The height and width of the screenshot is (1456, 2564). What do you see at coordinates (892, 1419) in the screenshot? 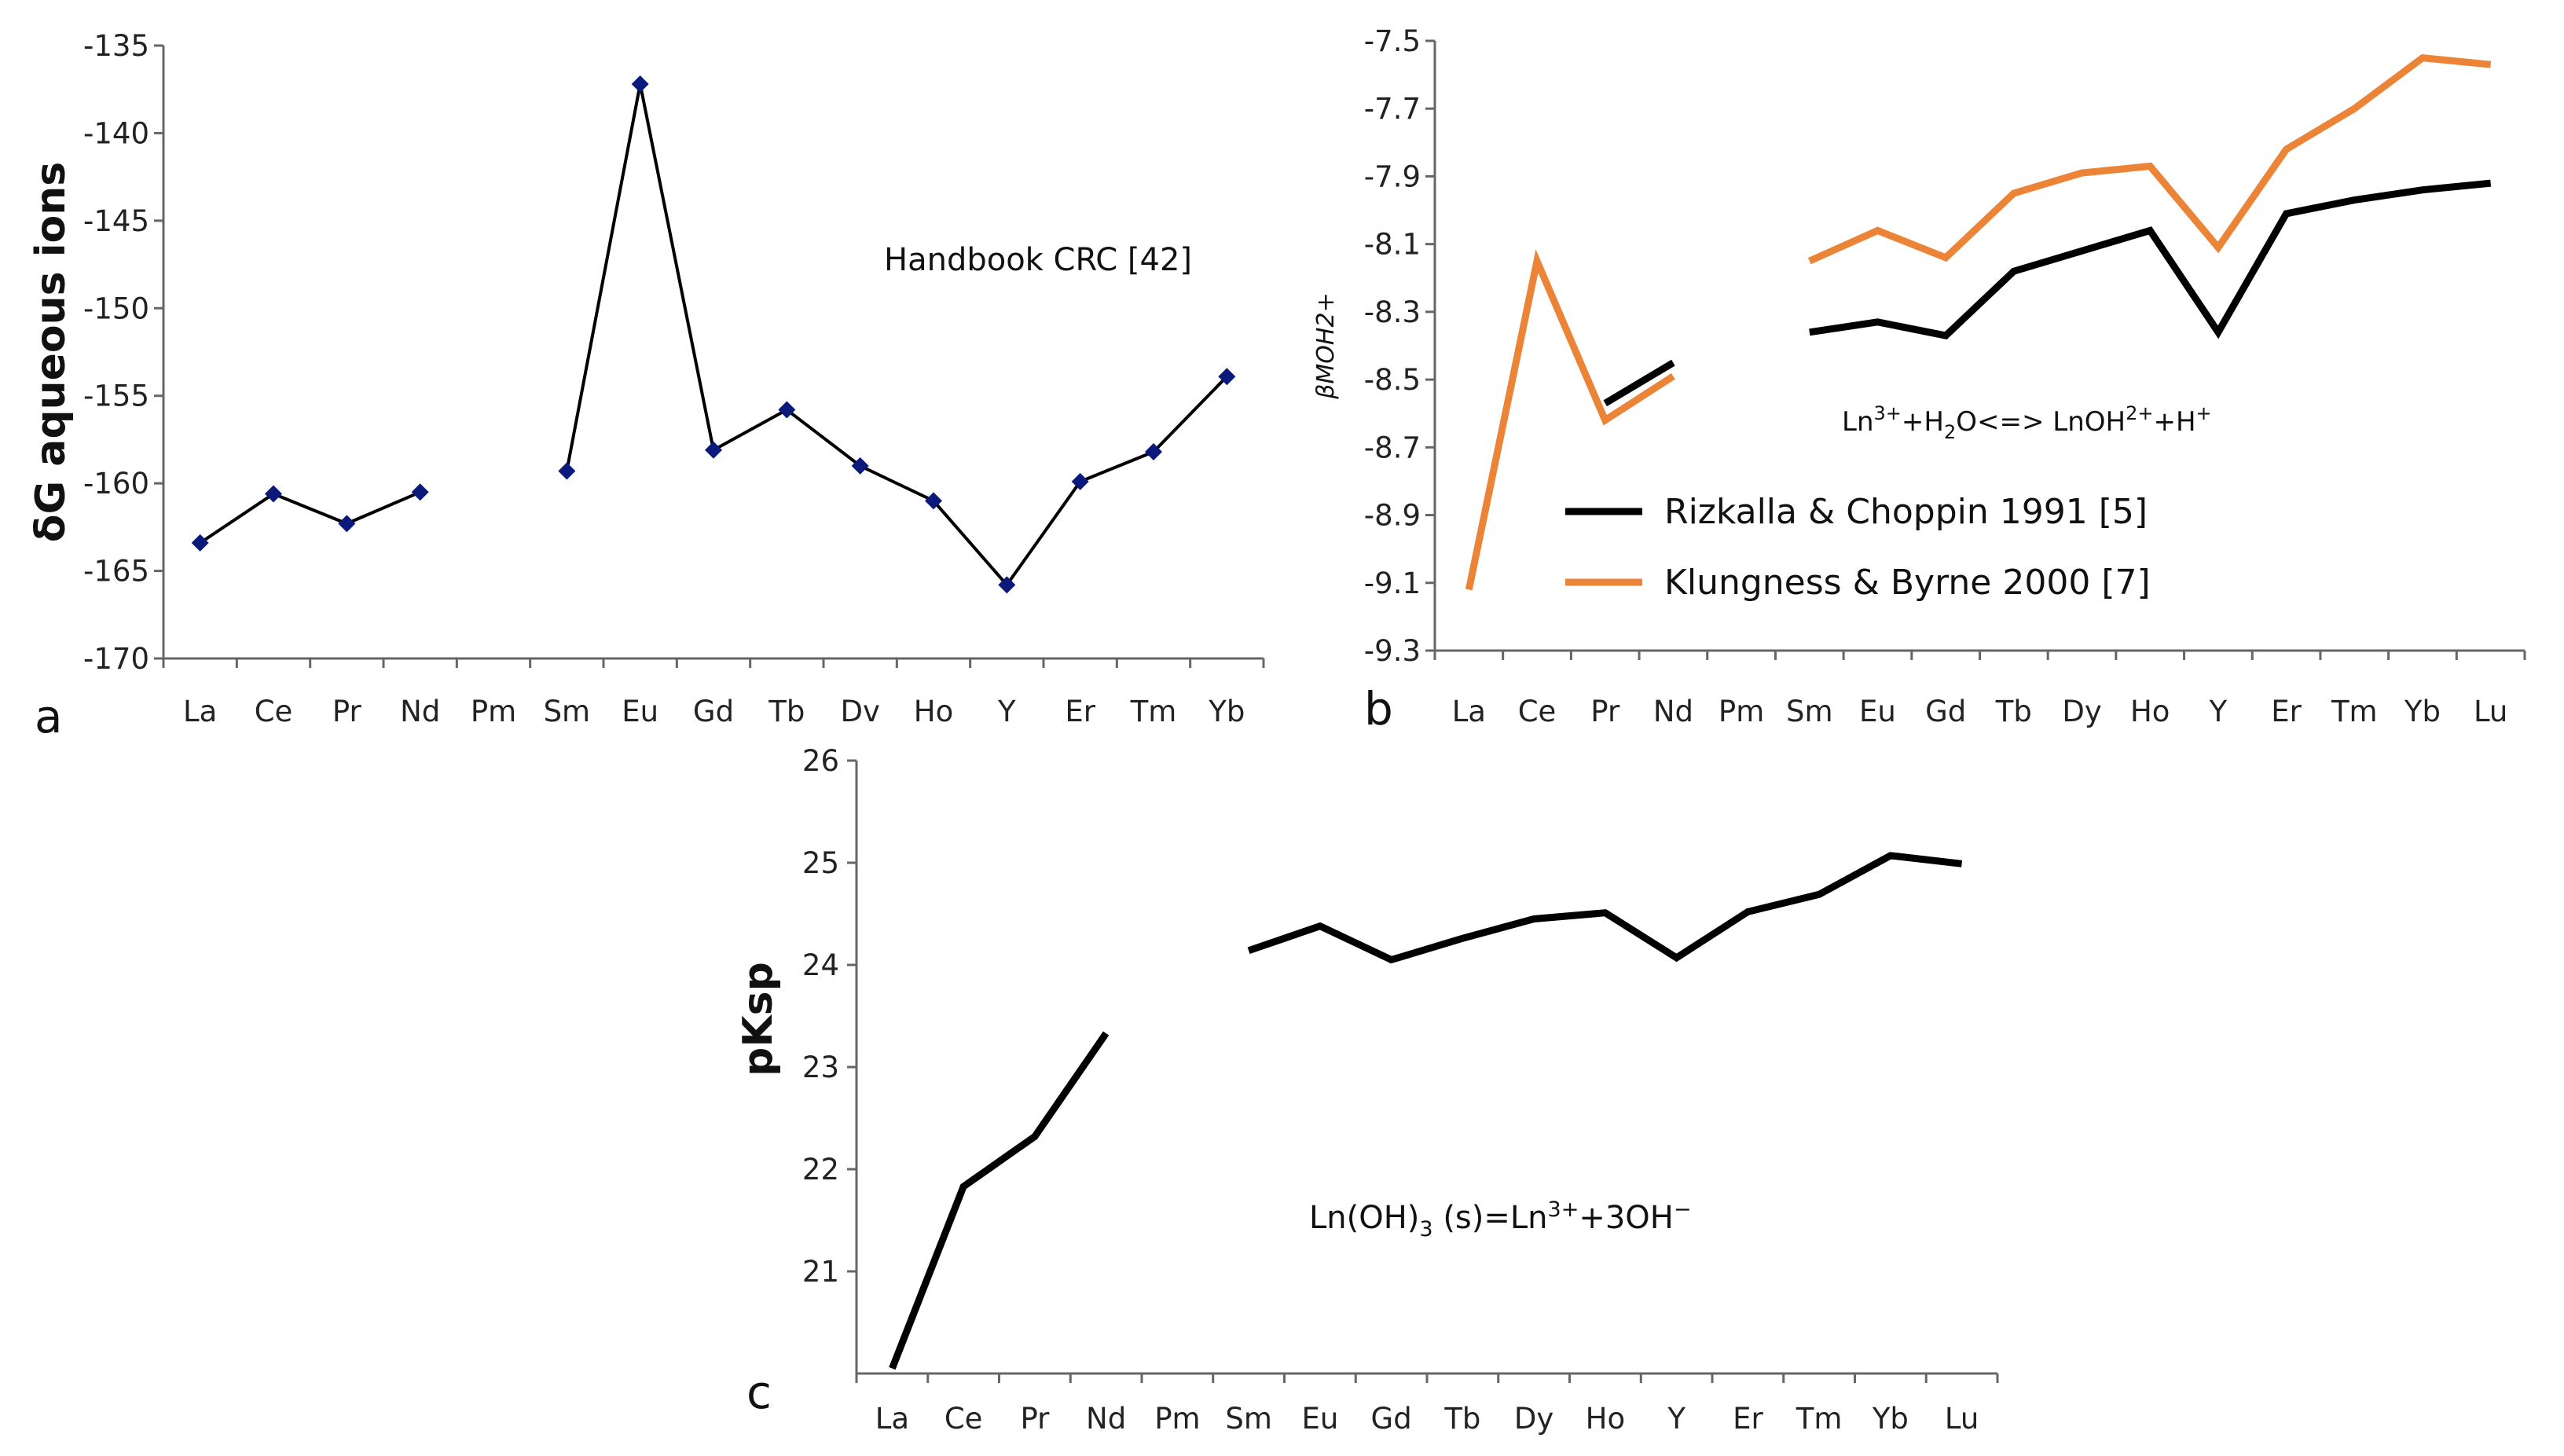
I see `c-x-tick-label: La` at bounding box center [892, 1419].